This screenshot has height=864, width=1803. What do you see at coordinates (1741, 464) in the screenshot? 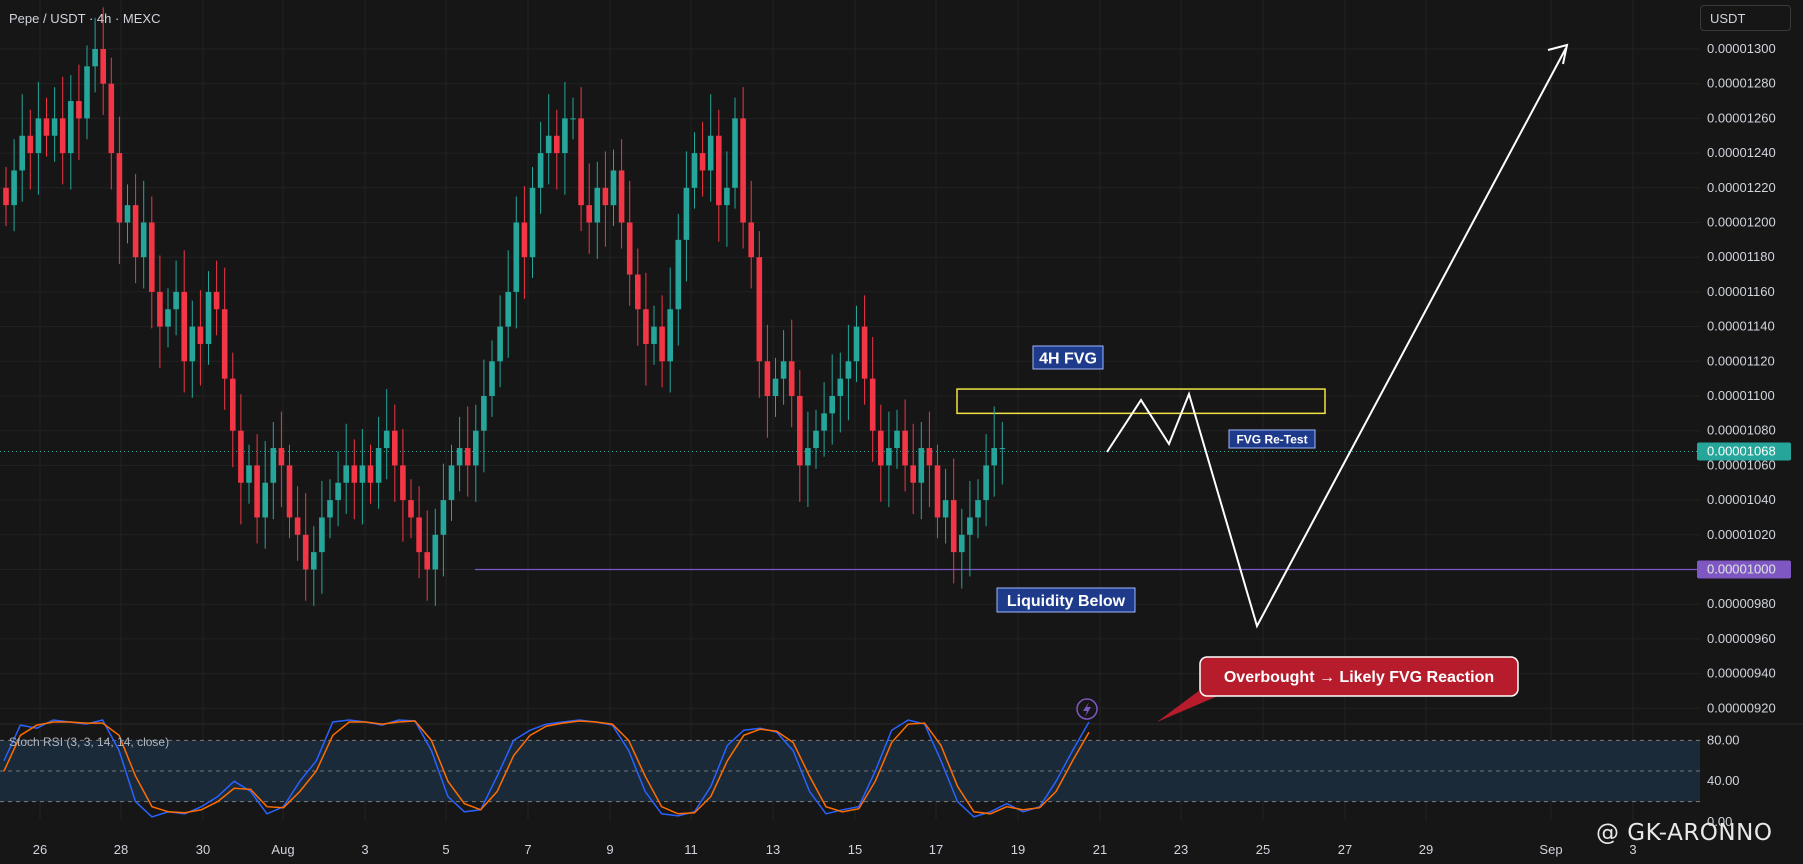
I see `price-tick-label: 0.00001060` at bounding box center [1741, 464].